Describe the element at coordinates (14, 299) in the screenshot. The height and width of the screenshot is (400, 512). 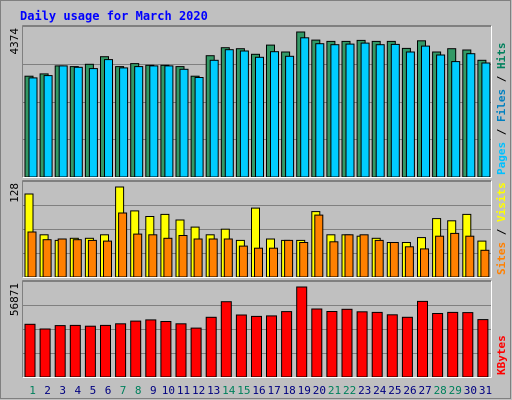
I see `y-max-label: 56871` at that location.